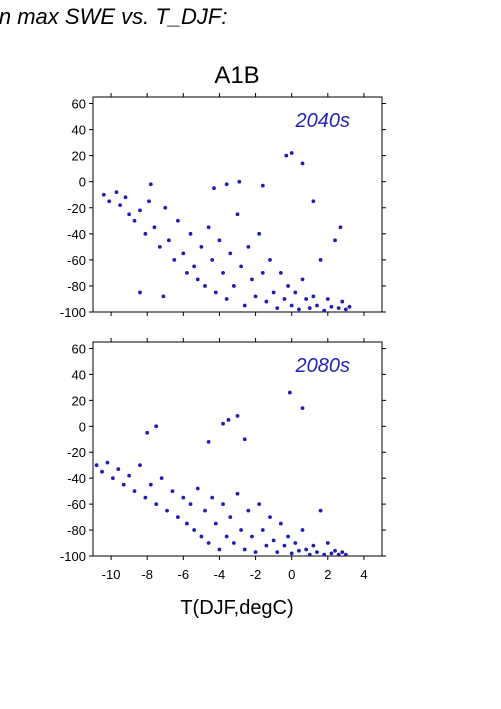 The width and height of the screenshot is (501, 709). I want to click on x-tick-label: -2, so click(256, 574).